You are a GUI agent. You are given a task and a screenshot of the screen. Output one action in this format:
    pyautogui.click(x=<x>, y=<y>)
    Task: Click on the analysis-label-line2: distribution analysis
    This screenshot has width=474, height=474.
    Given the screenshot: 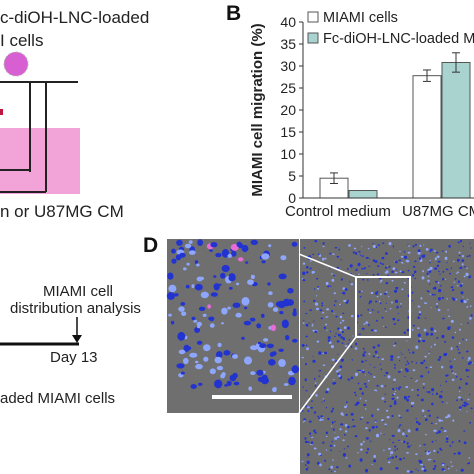 What is the action you would take?
    pyautogui.click(x=75, y=308)
    